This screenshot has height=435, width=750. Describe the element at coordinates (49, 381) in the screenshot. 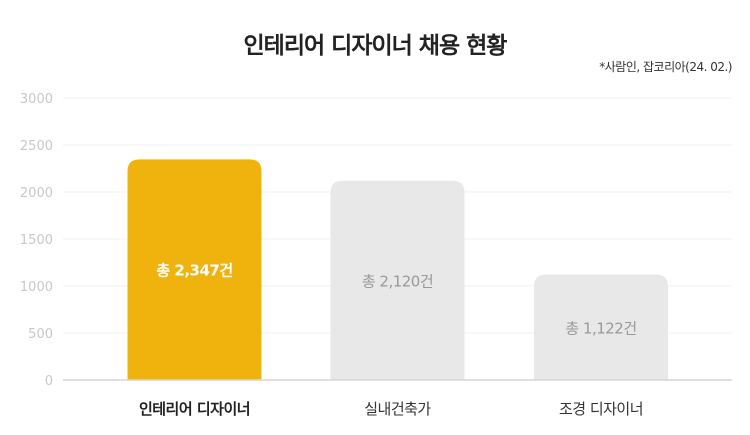

I see `y-tick-label: 0` at that location.